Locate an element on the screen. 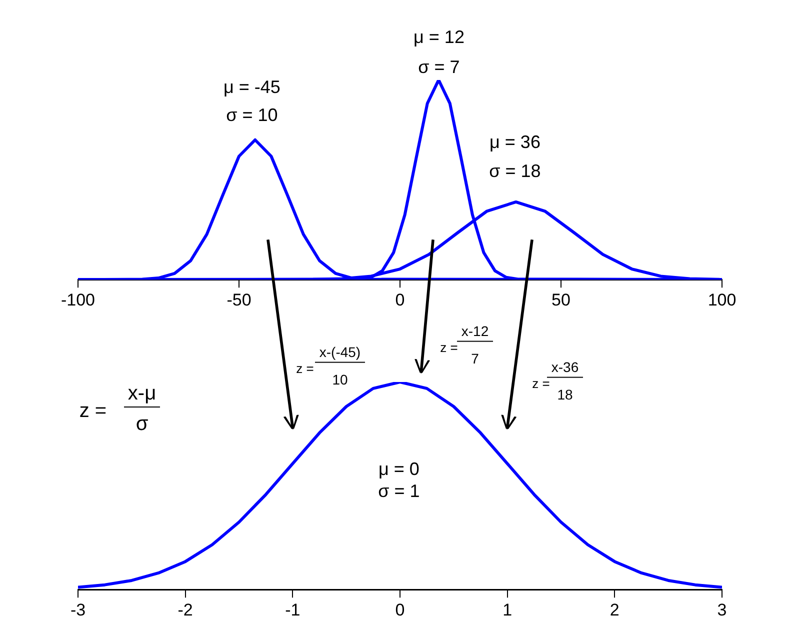  x-tick-label: 2 is located at coordinates (615, 610).